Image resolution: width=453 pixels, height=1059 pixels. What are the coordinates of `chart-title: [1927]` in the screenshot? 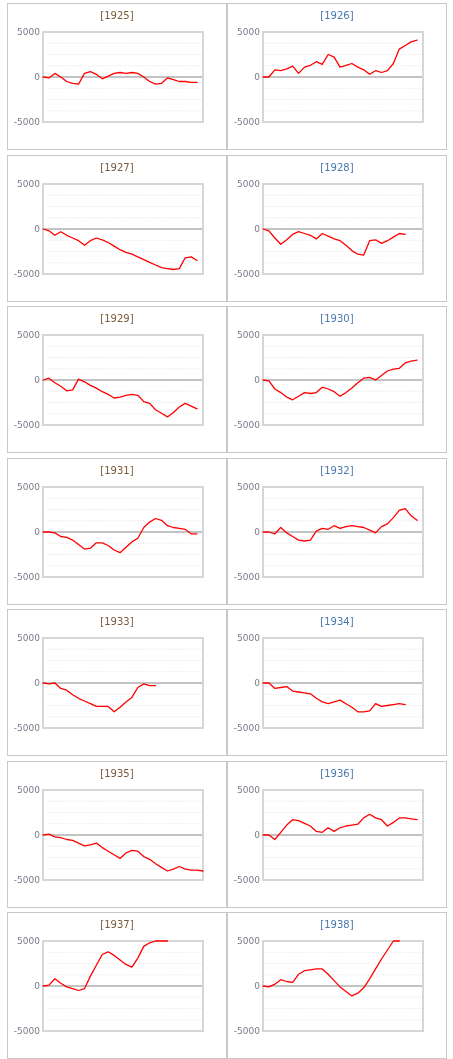 It's located at (117, 167).